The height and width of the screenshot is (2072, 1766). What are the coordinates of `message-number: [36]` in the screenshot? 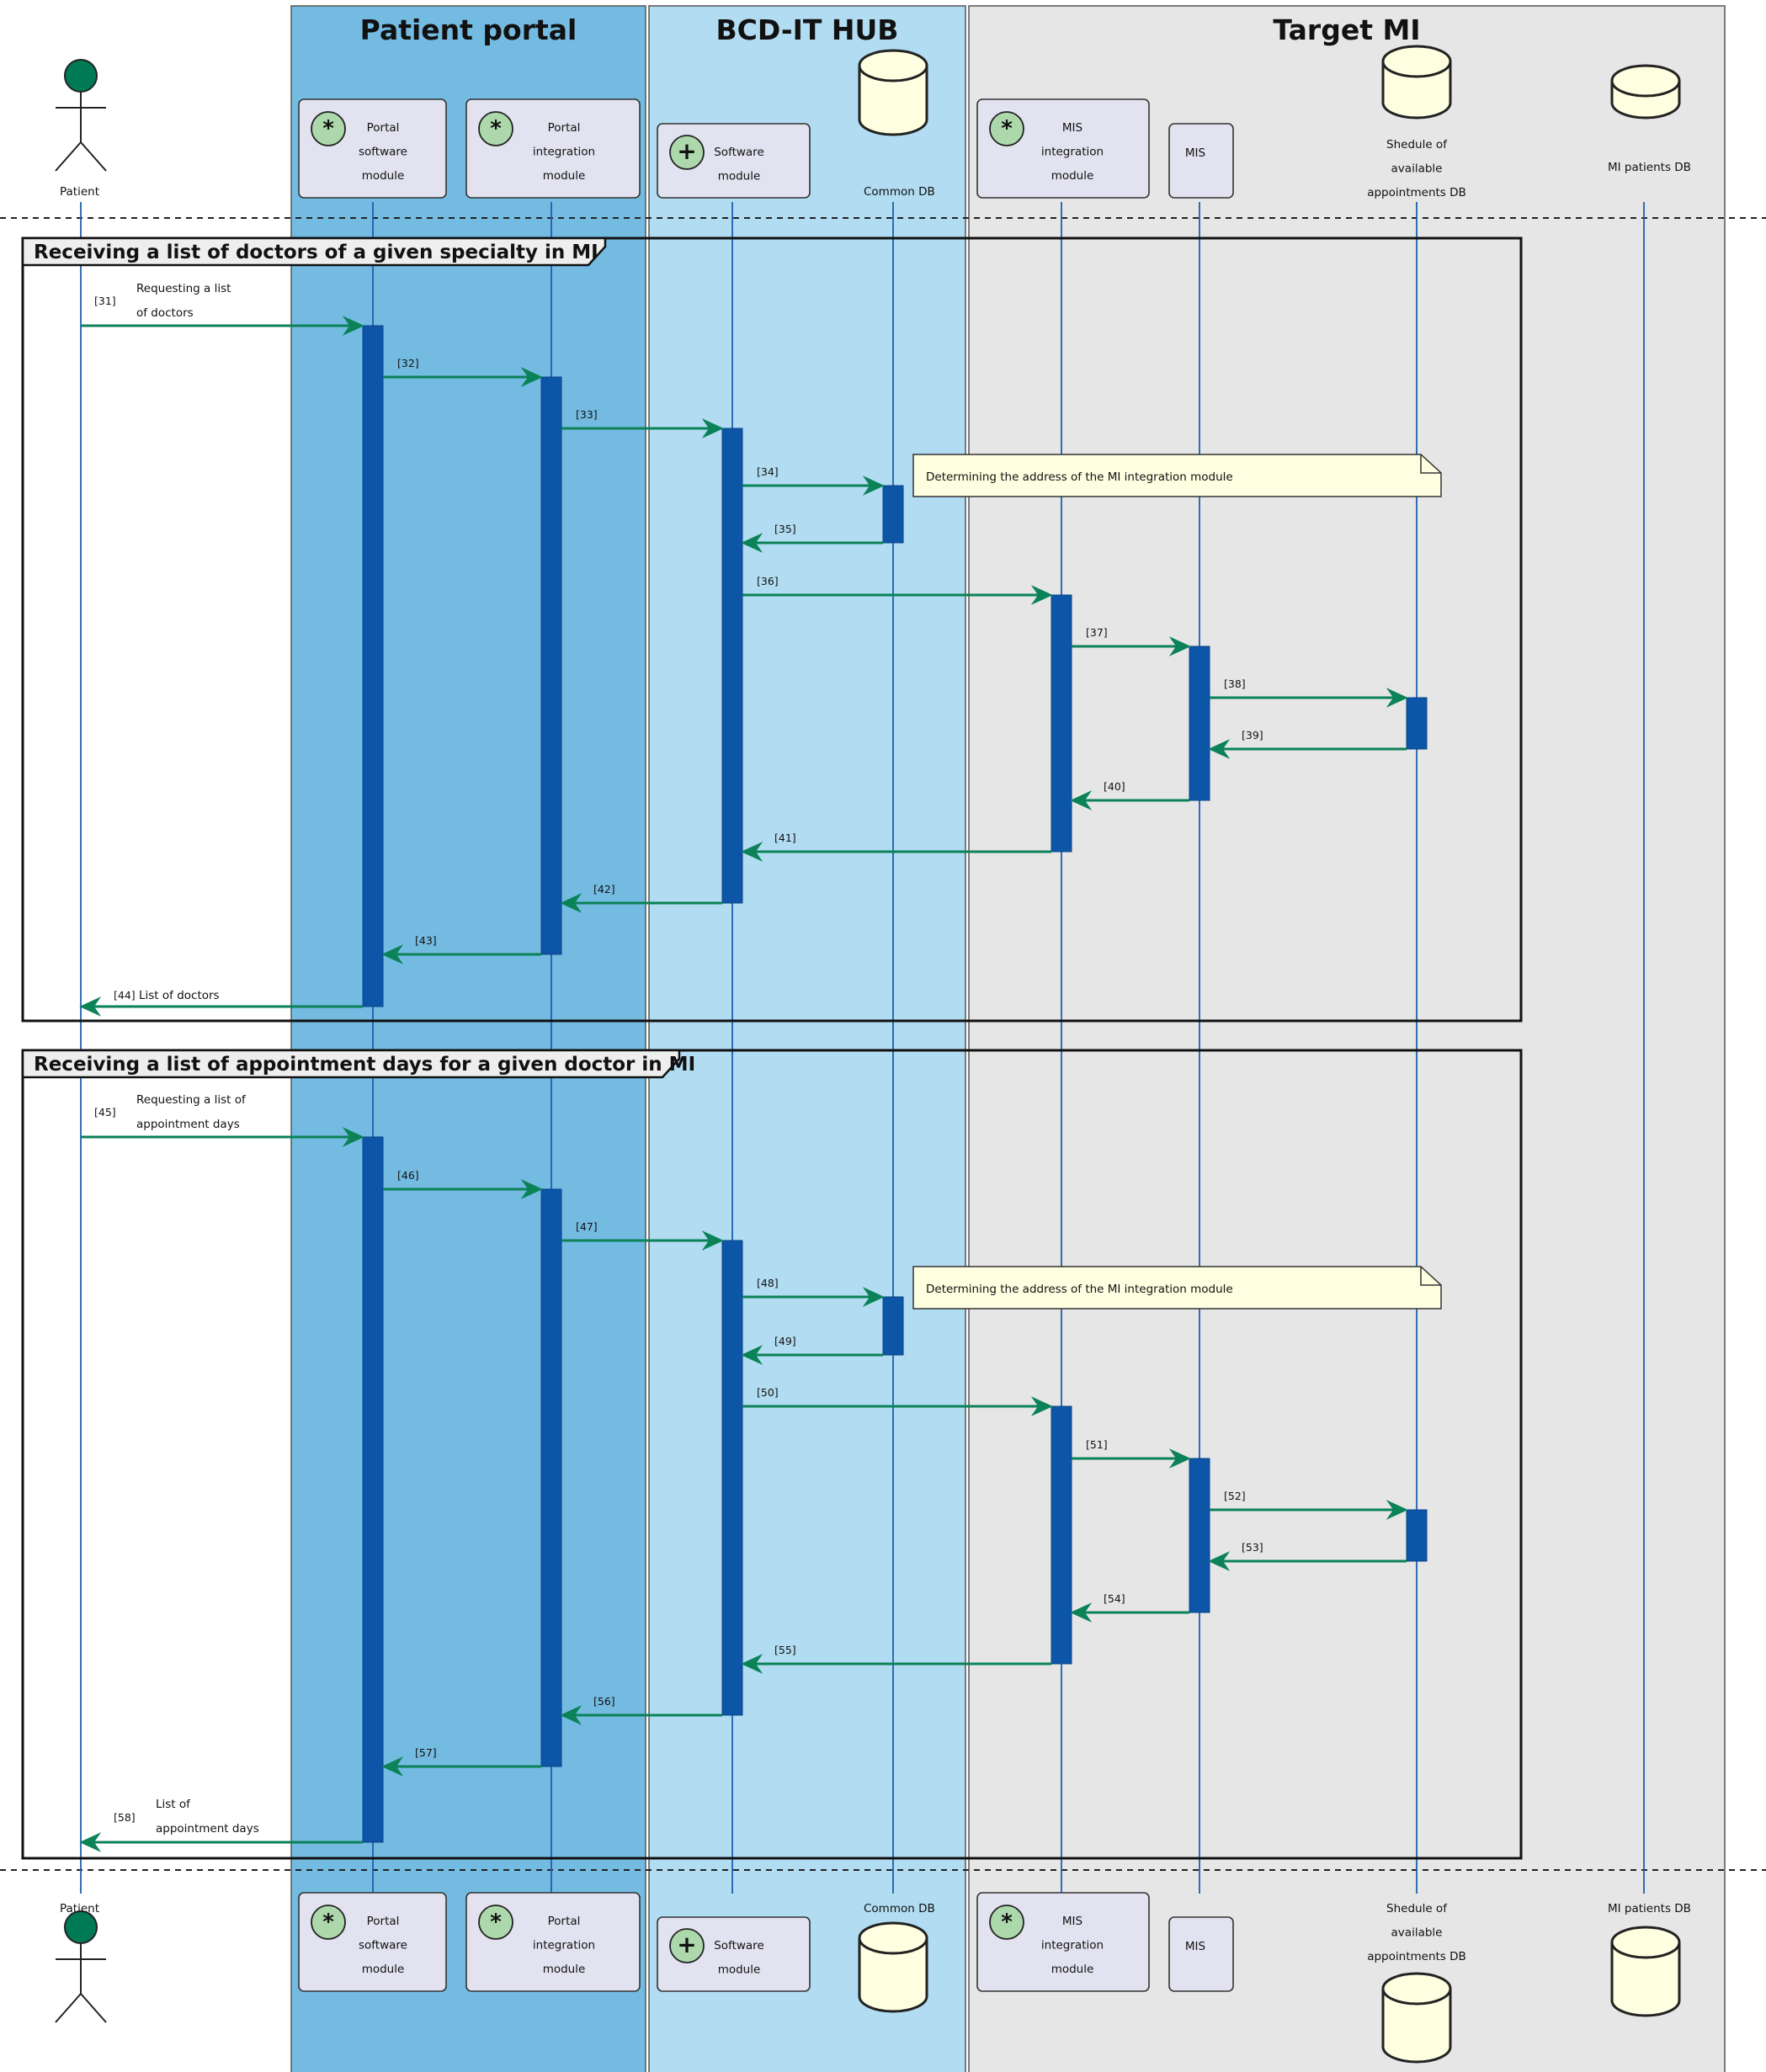 It's located at (768, 581).